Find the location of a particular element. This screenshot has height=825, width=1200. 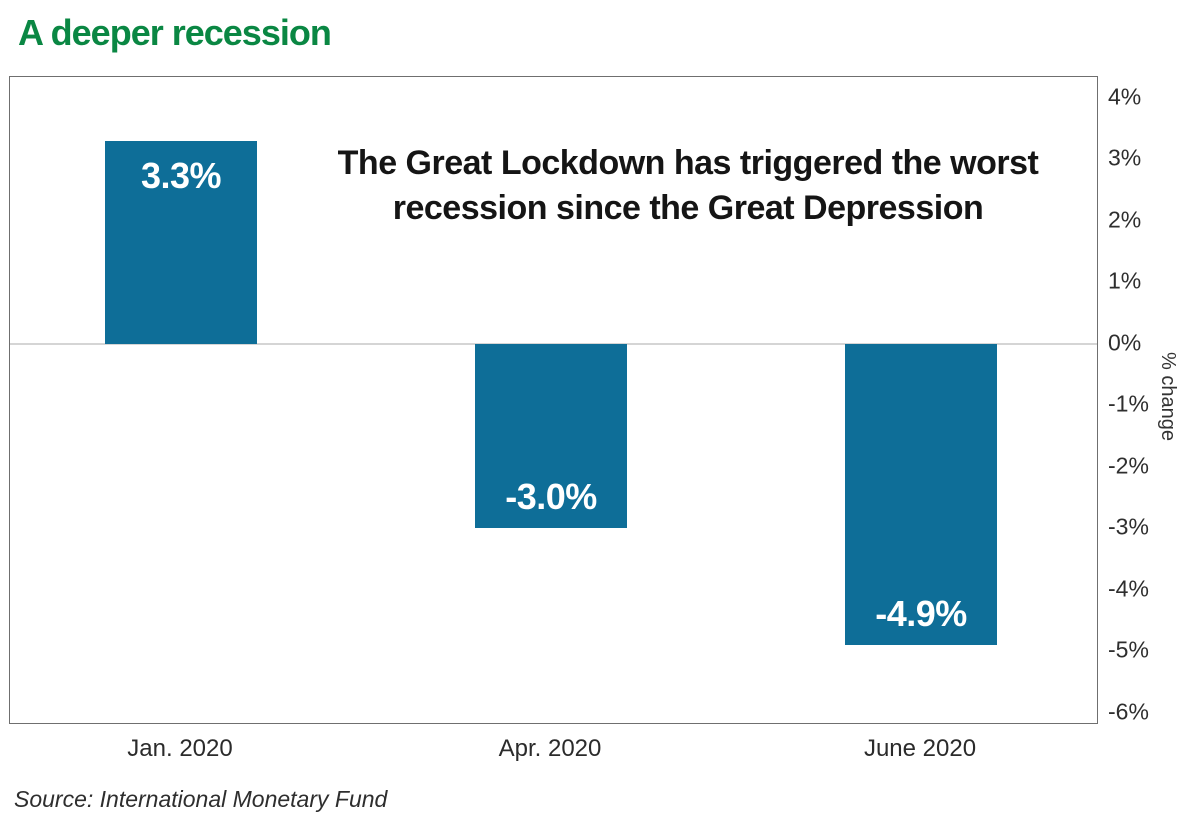

y-tick-label: -4% is located at coordinates (1128, 588).